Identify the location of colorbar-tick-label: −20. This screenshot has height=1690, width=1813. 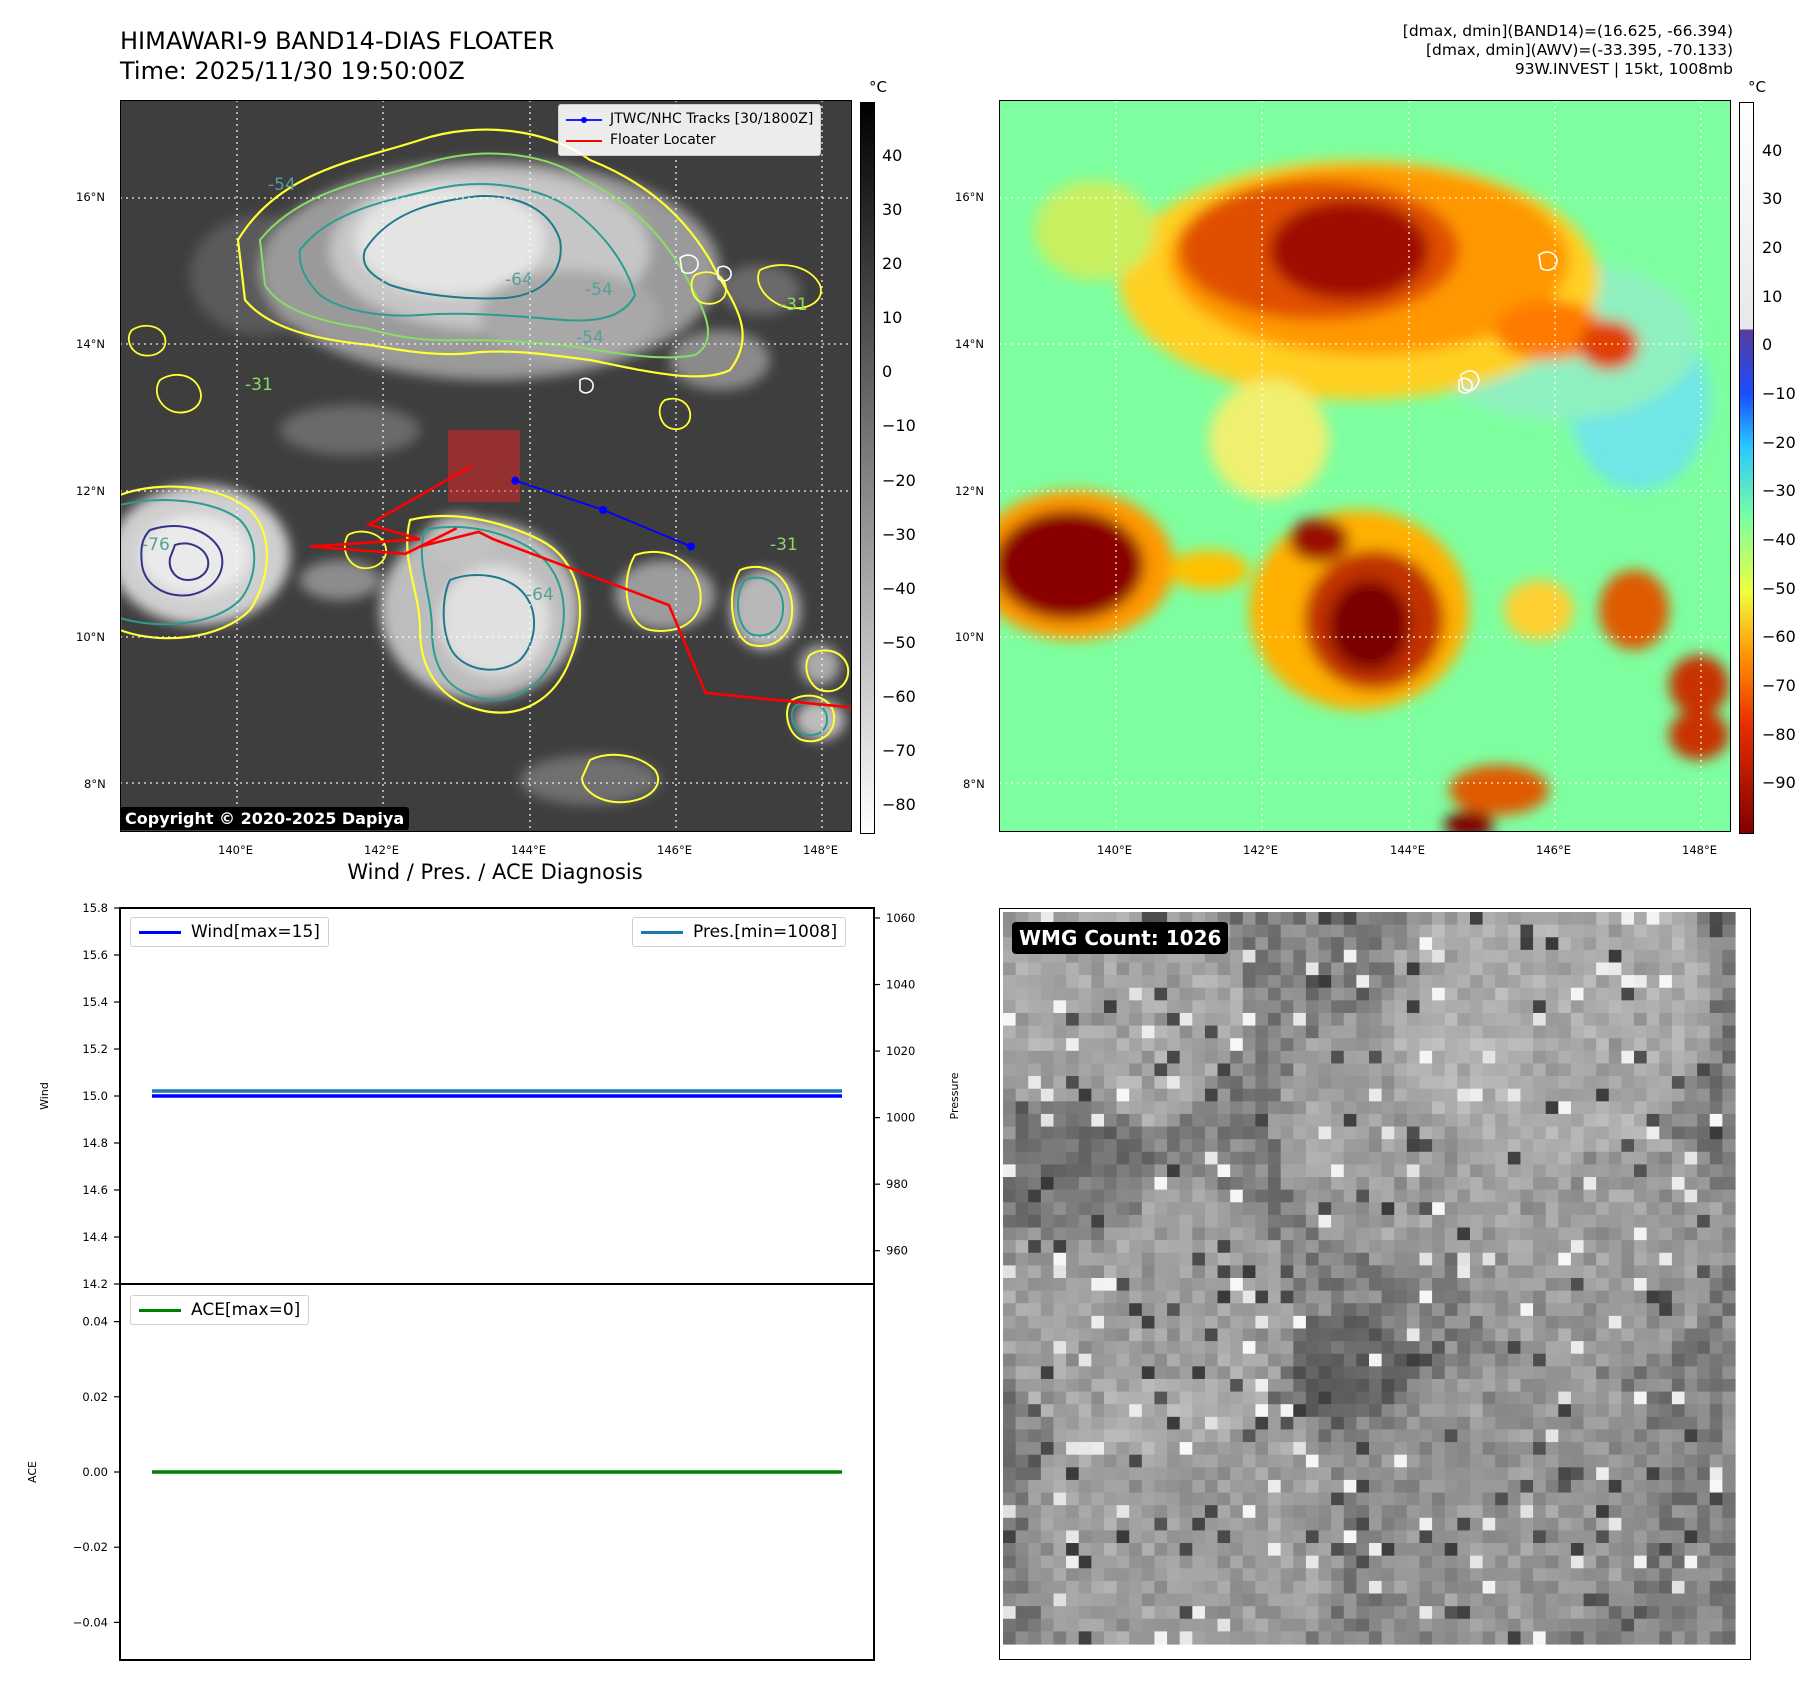
(899, 480).